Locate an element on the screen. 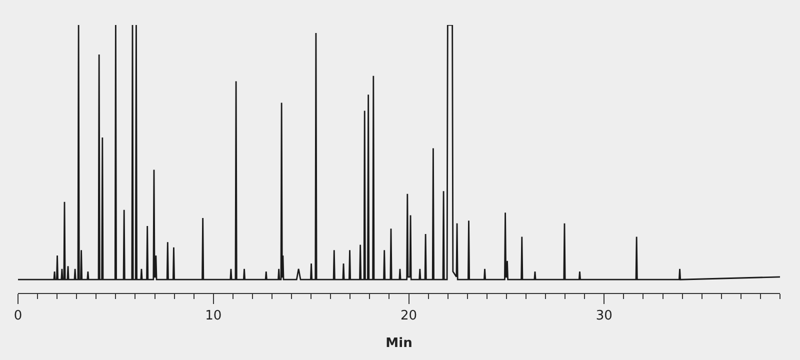 The height and width of the screenshot is (360, 800). x-tick-label: 10 is located at coordinates (213, 316).